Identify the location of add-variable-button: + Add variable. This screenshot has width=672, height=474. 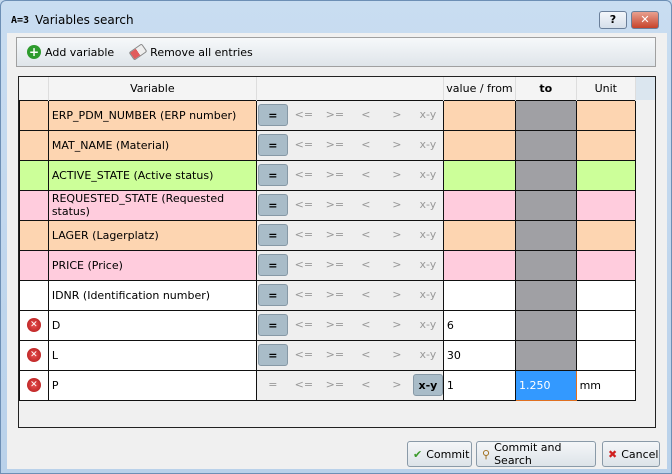
(70, 52).